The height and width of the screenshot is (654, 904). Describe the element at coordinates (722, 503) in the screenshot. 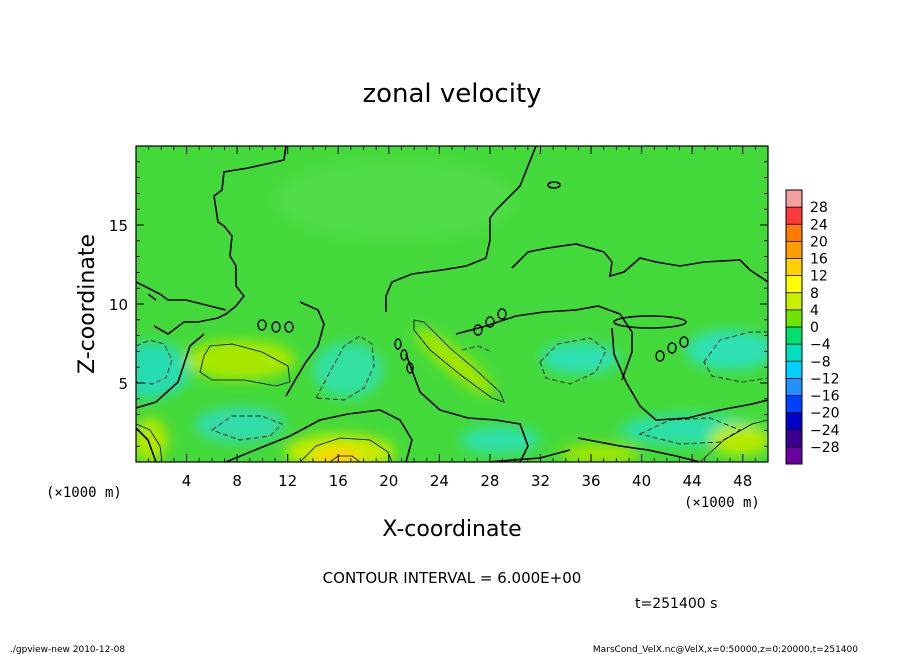

I see `x-unit-right: (×1000 m)` at that location.